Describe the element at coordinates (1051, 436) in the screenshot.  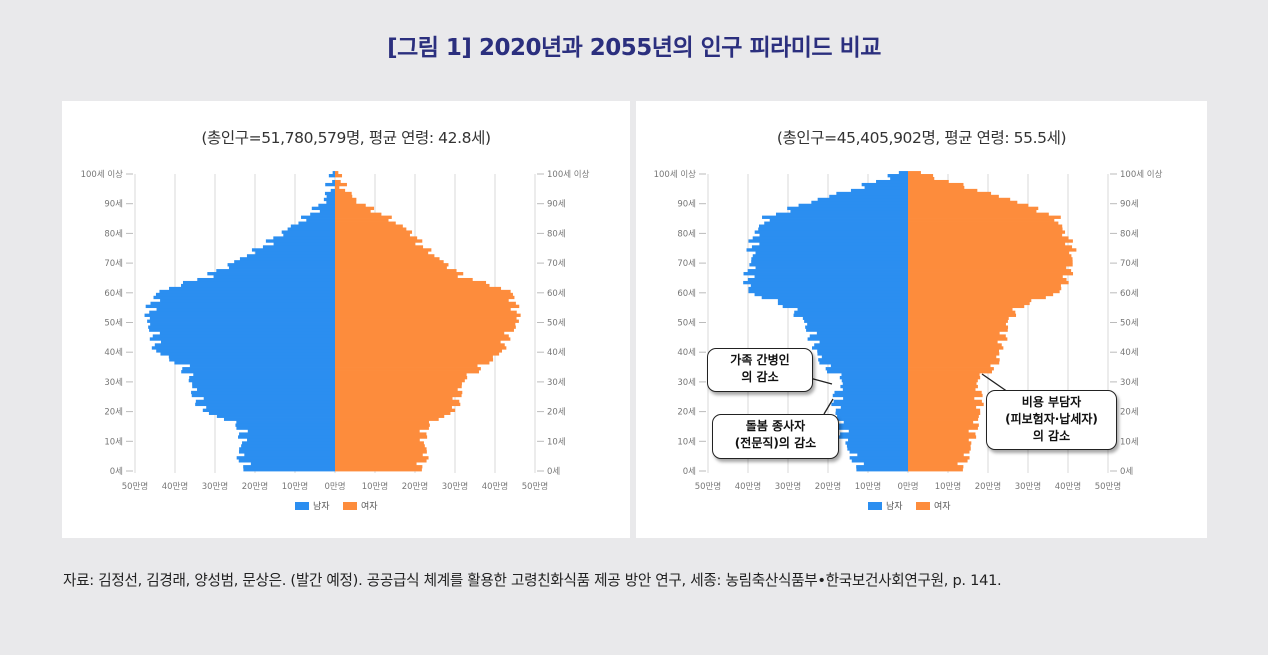
I see `annotation-line: 의 감소` at that location.